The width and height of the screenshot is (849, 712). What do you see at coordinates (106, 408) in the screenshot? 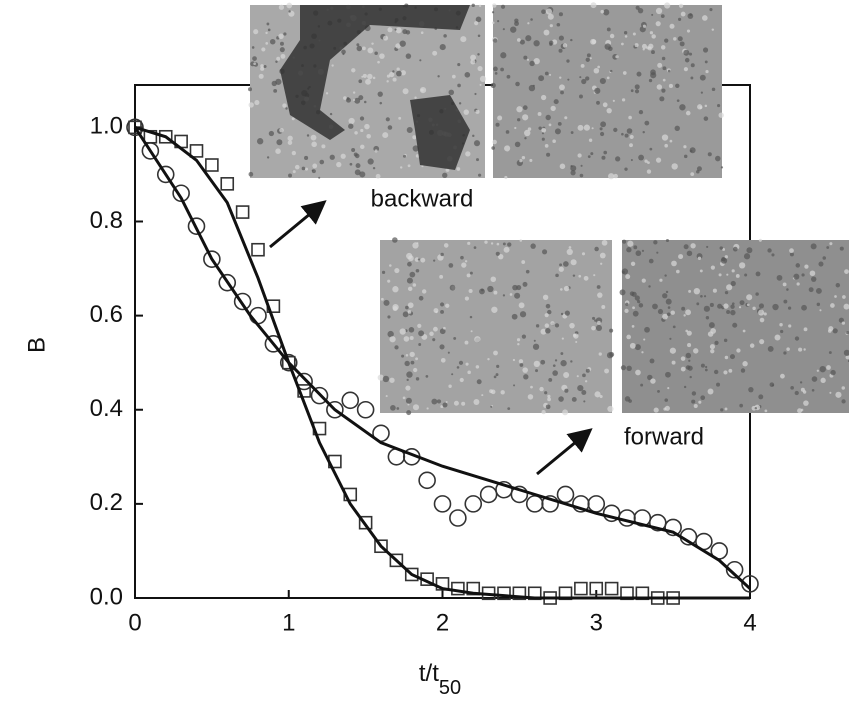
I see `y-tick-label: 0.4` at bounding box center [106, 408].